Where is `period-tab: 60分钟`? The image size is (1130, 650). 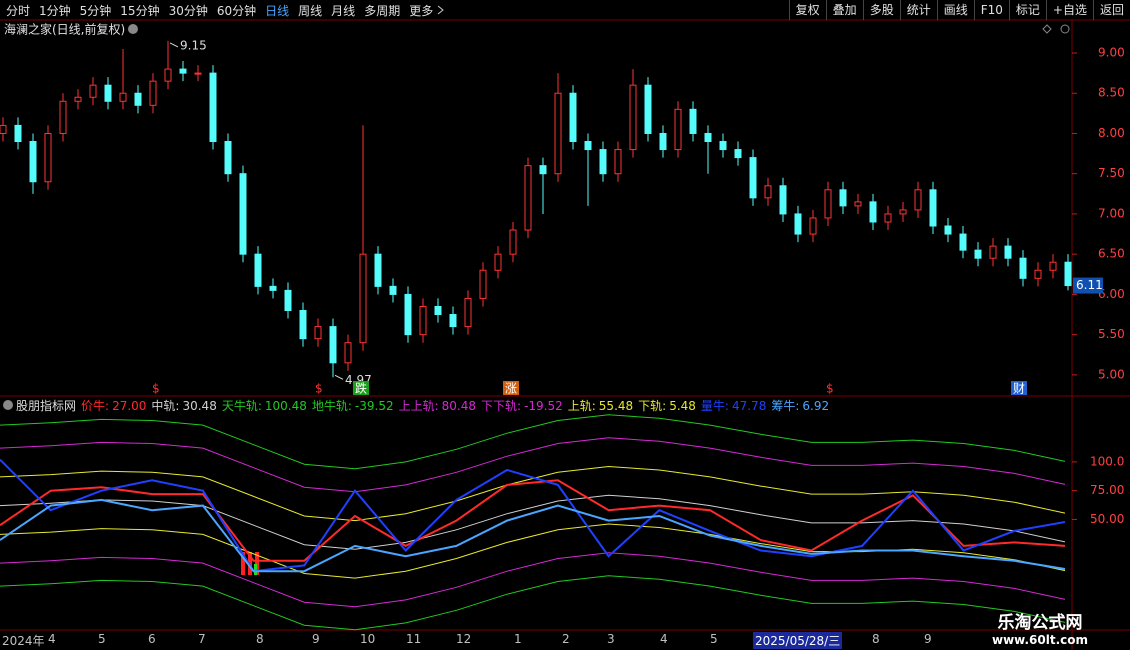
period-tab: 60分钟 is located at coordinates (236, 10).